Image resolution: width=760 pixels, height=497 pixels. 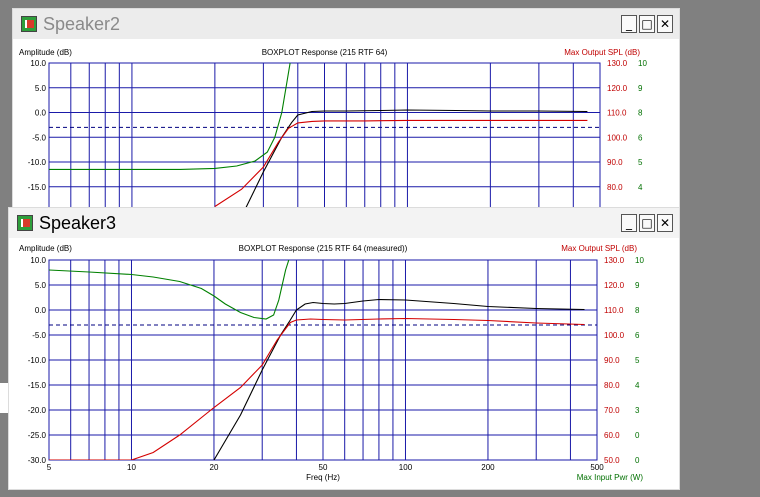 I want to click on y-tick-label: -20.0, so click(x=37, y=410).